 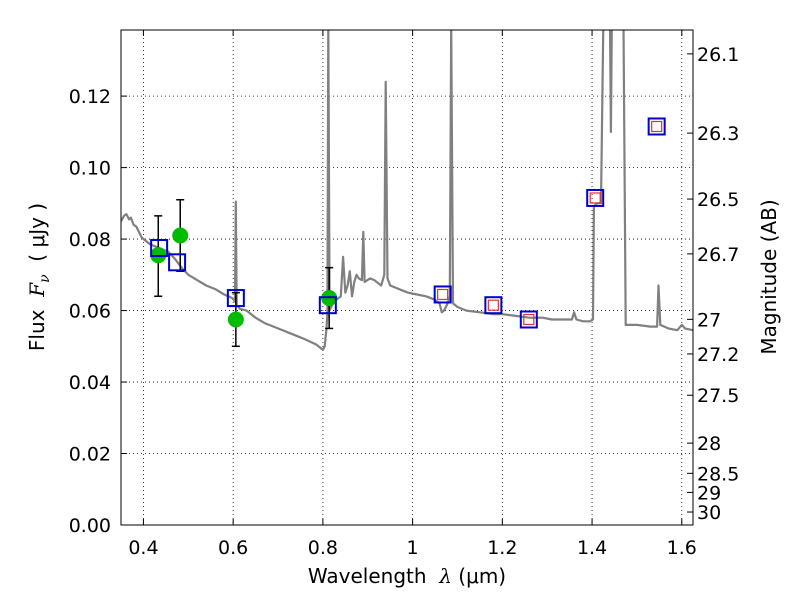 What do you see at coordinates (90, 97) in the screenshot?
I see `y-tick-label: 0.12` at bounding box center [90, 97].